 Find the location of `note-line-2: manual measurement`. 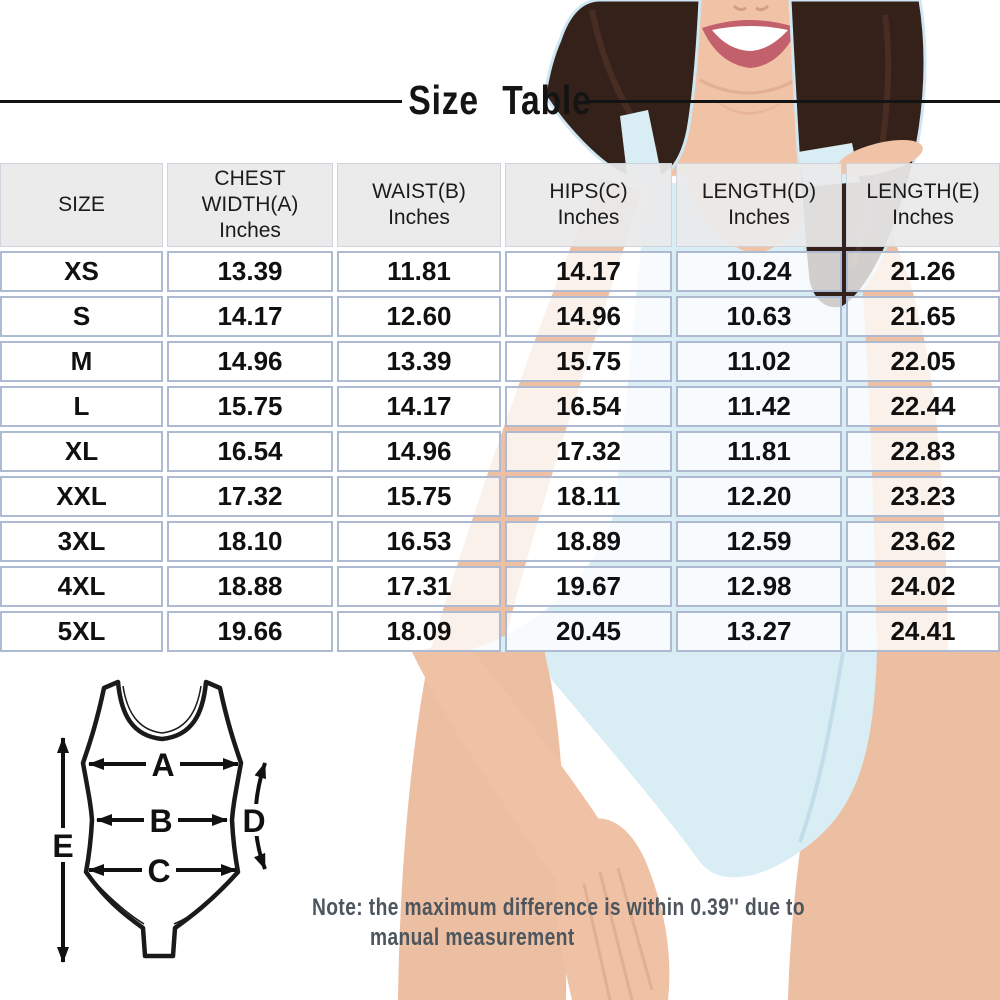

note-line-2: manual measurement is located at coordinates (472, 937).